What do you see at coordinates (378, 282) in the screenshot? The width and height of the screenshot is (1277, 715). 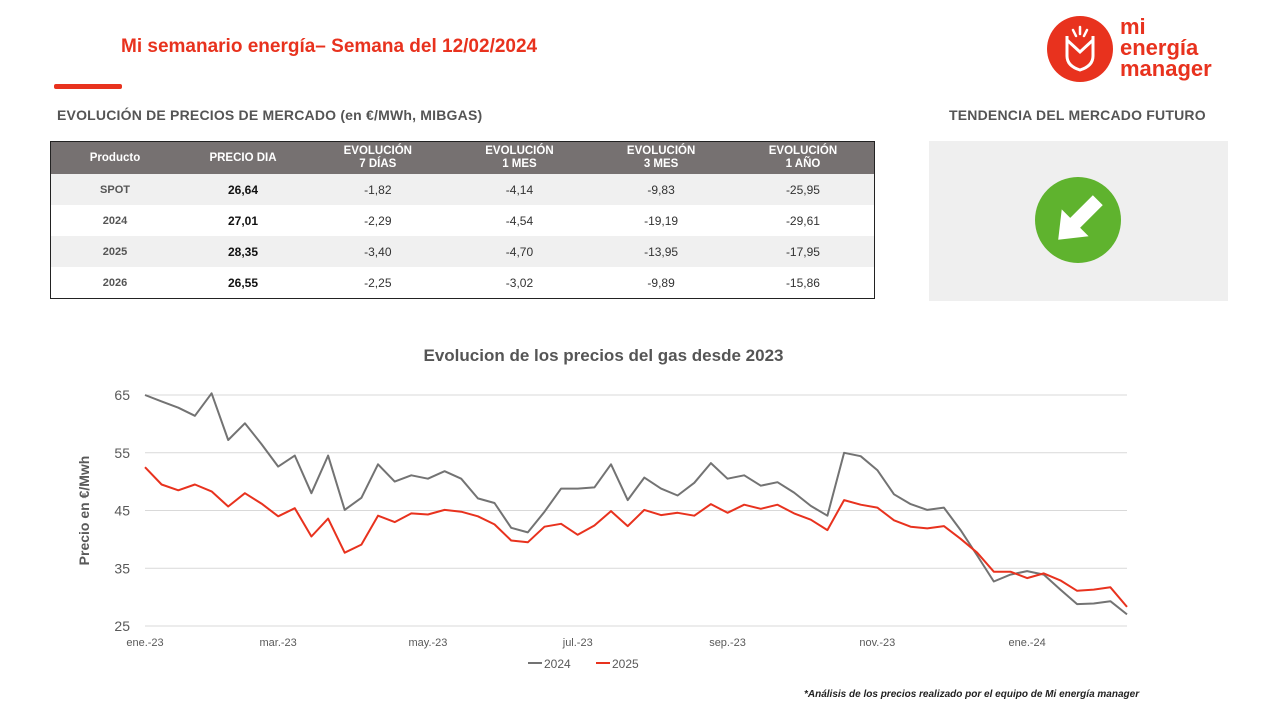 I see `cell-evo-7d: -2,25` at bounding box center [378, 282].